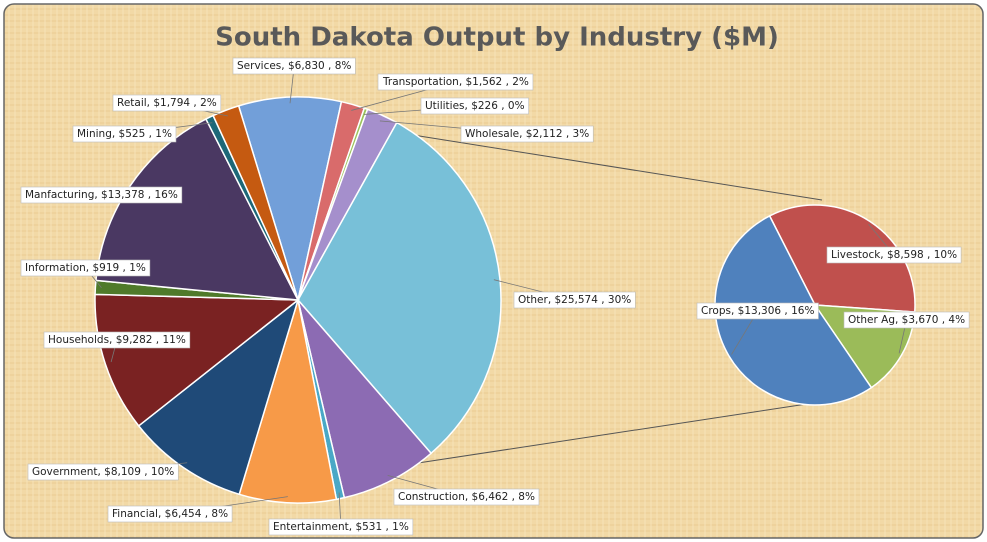 This screenshot has height=542, width=987. Describe the element at coordinates (294, 80) in the screenshot. I see `data-label-group: Services, $6,830 , 8%` at that location.